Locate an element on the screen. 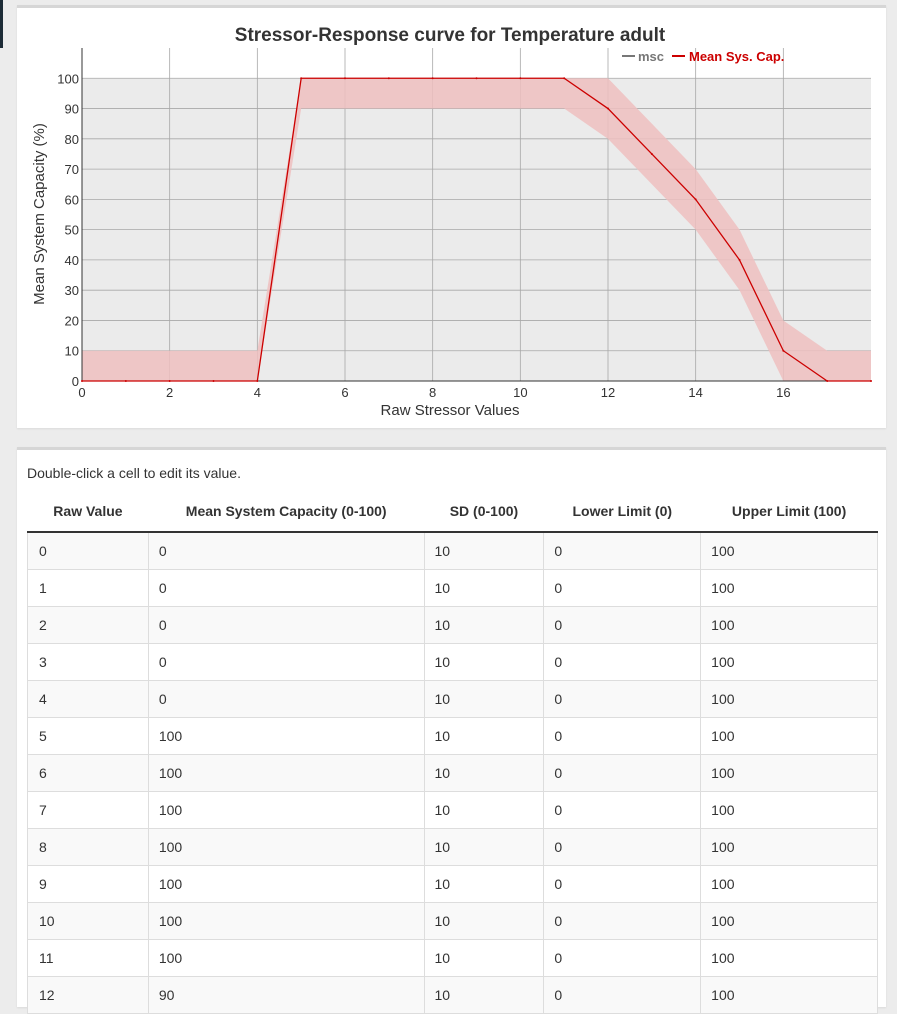  table-row: 1 0 10 0 100 is located at coordinates (452, 588).